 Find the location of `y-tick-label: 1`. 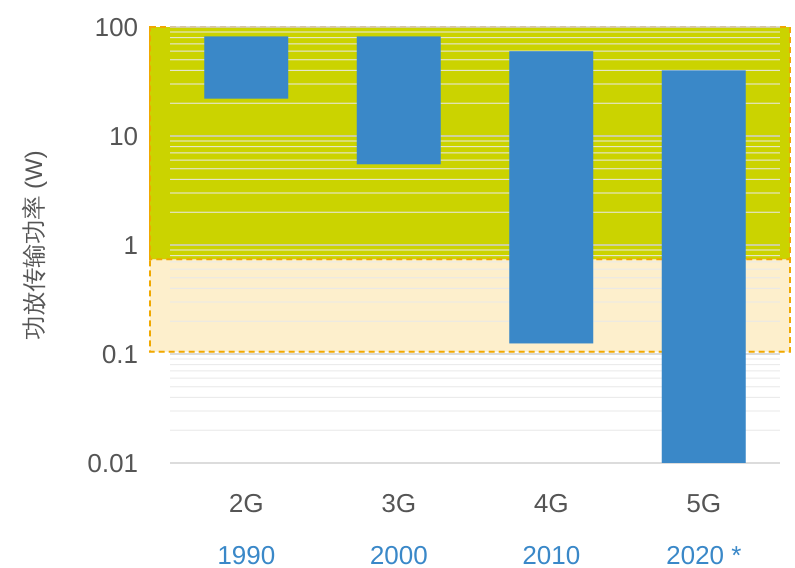

y-tick-label: 1 is located at coordinates (131, 245).